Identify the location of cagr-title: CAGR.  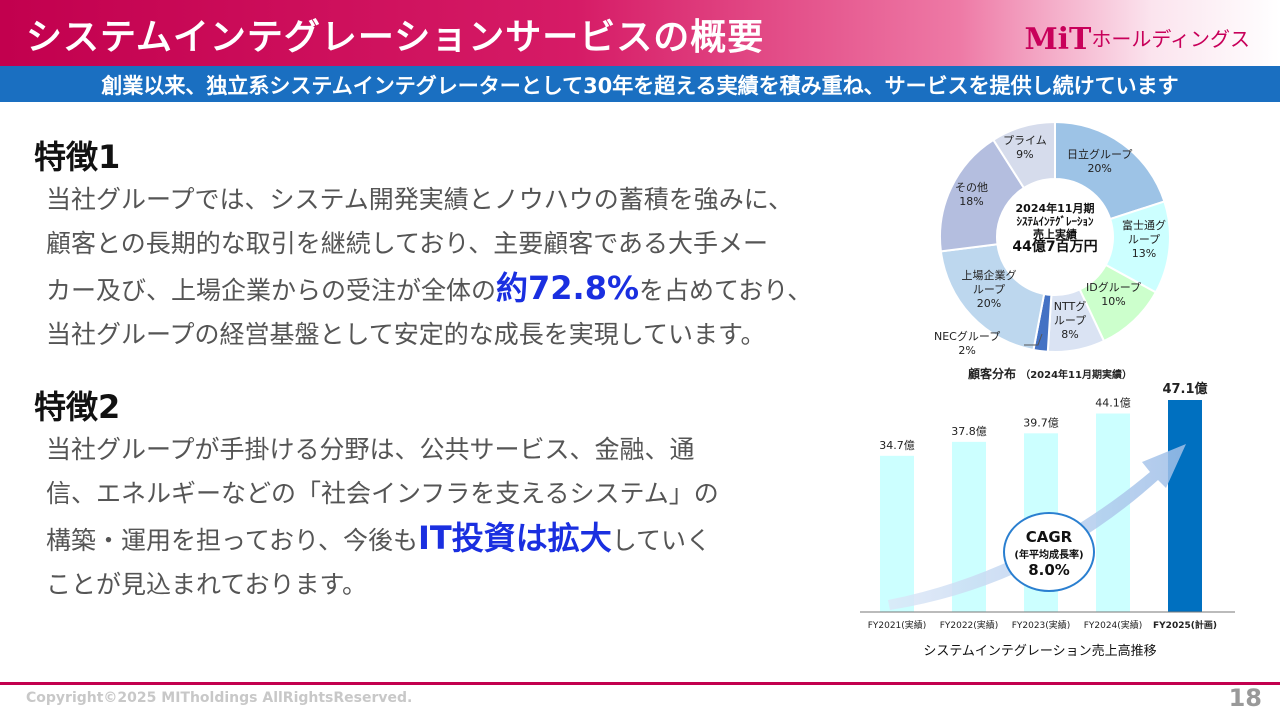
(1049, 537).